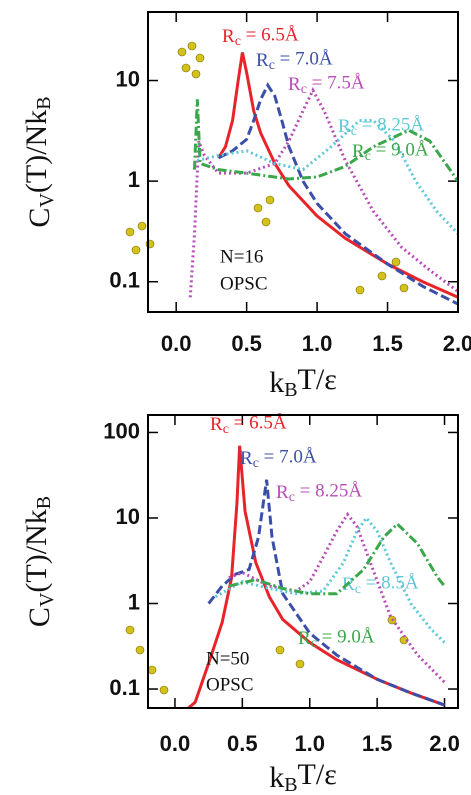 The height and width of the screenshot is (795, 471). I want to click on y-tick-label: 100, so click(121, 430).